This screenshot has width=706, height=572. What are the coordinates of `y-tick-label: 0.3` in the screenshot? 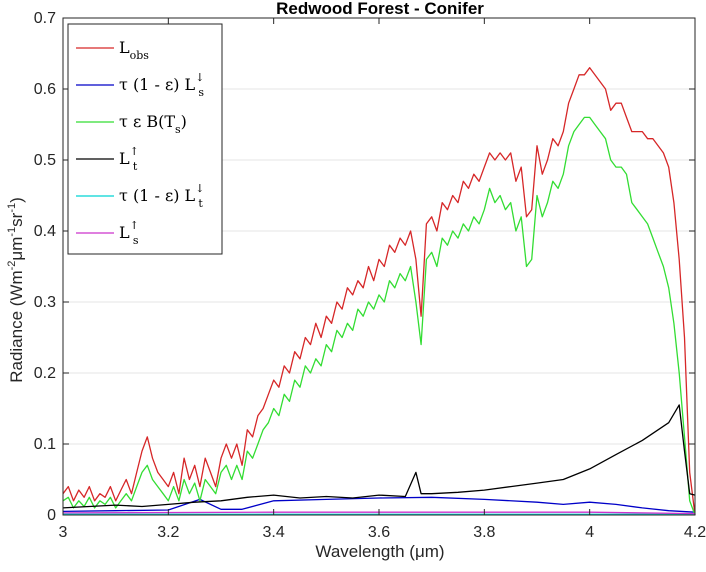 It's located at (45, 302).